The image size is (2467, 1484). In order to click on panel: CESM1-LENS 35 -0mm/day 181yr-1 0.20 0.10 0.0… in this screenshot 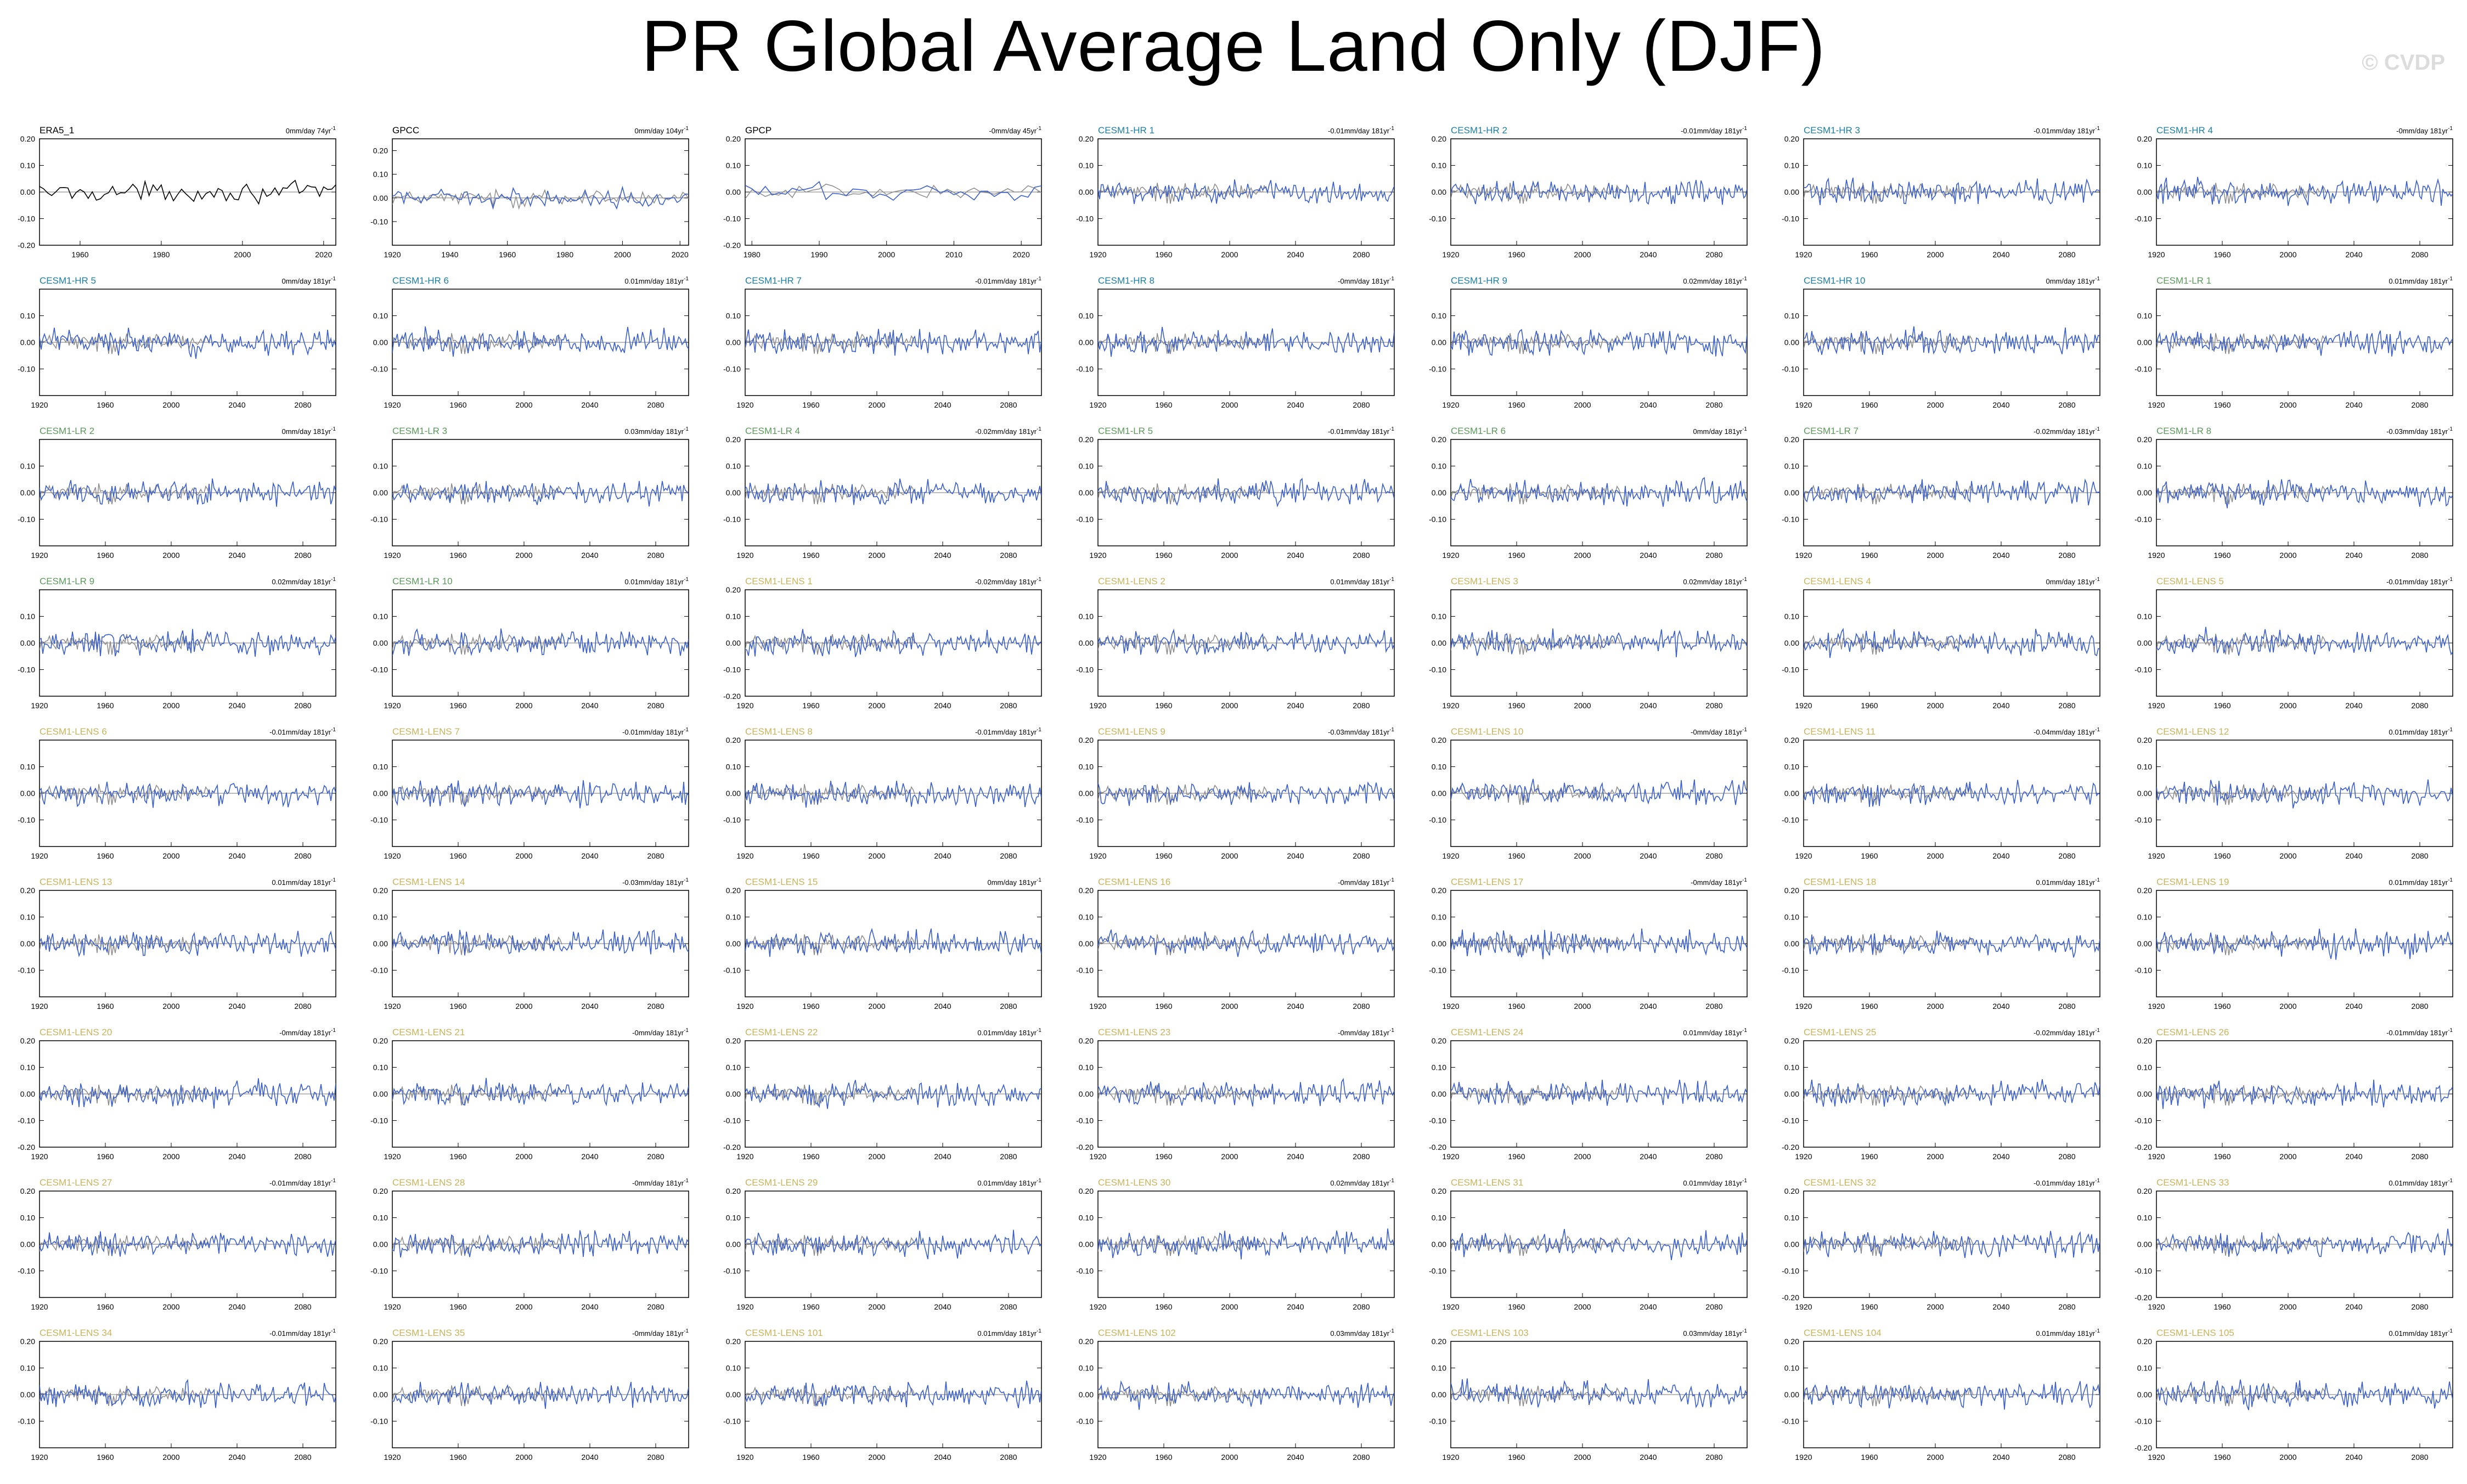, I will do `click(529, 1395)`.